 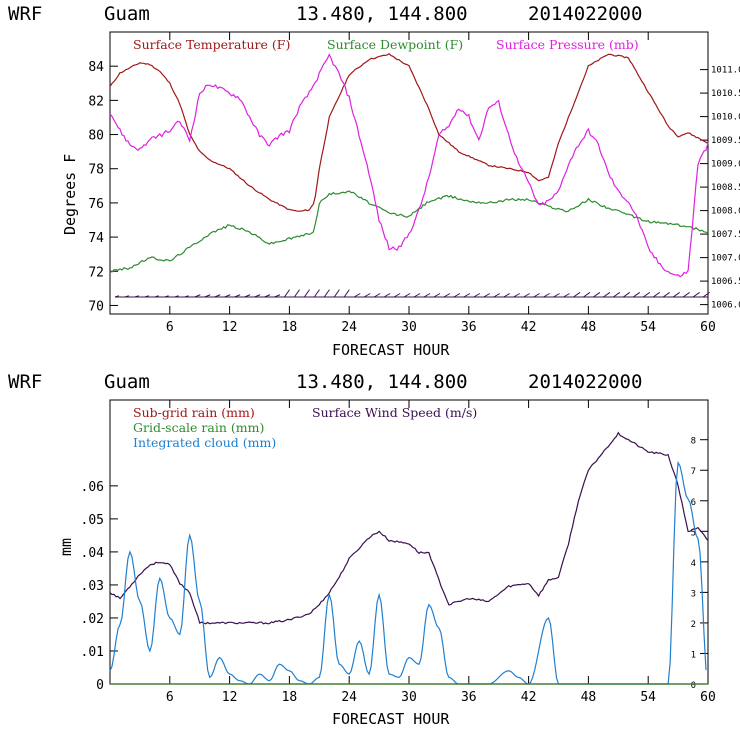 What do you see at coordinates (693, 594) in the screenshot?
I see `bottom-y-right-tick-label: 3` at bounding box center [693, 594].